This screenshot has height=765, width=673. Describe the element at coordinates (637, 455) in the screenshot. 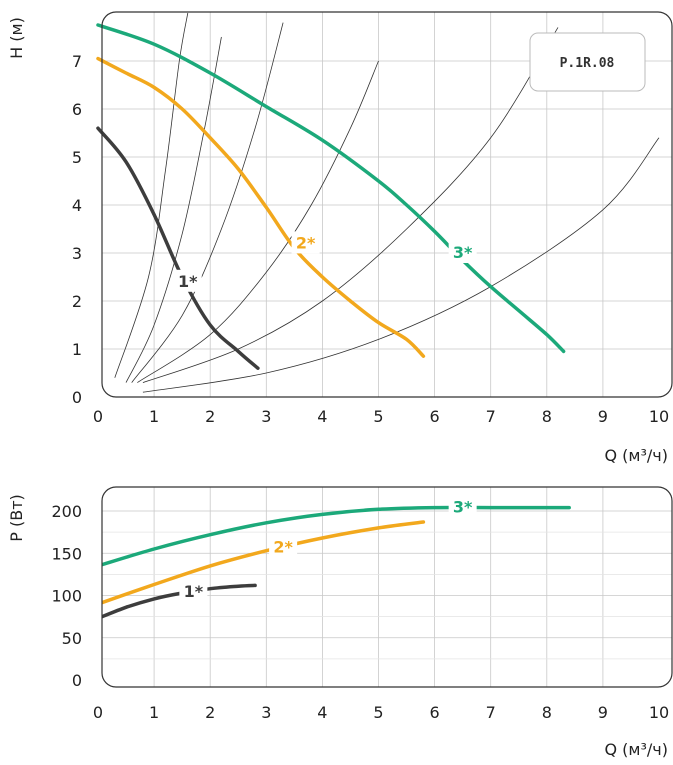

I see `head-x-axis-label: Q (м³/ч)` at that location.